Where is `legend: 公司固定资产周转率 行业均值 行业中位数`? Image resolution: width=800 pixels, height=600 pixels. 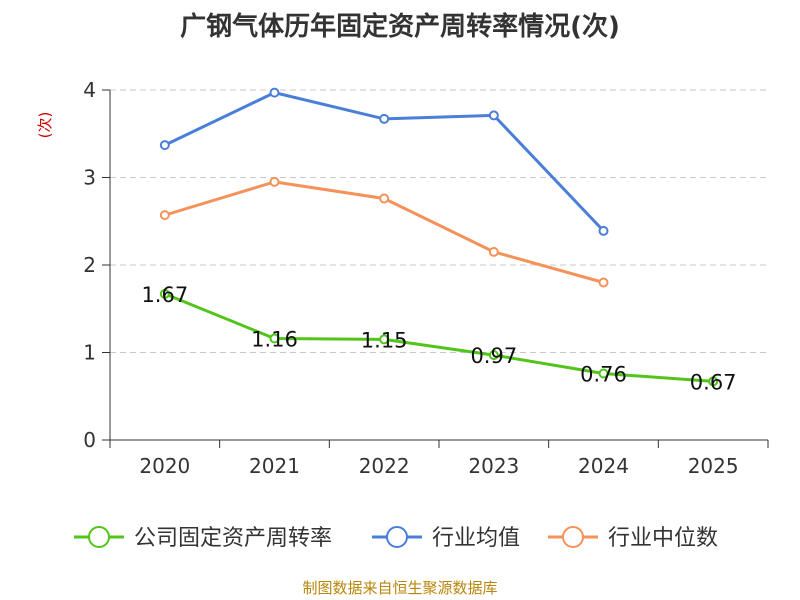
legend: 公司固定资产周转率 行业均值 行业中位数 is located at coordinates (396, 538).